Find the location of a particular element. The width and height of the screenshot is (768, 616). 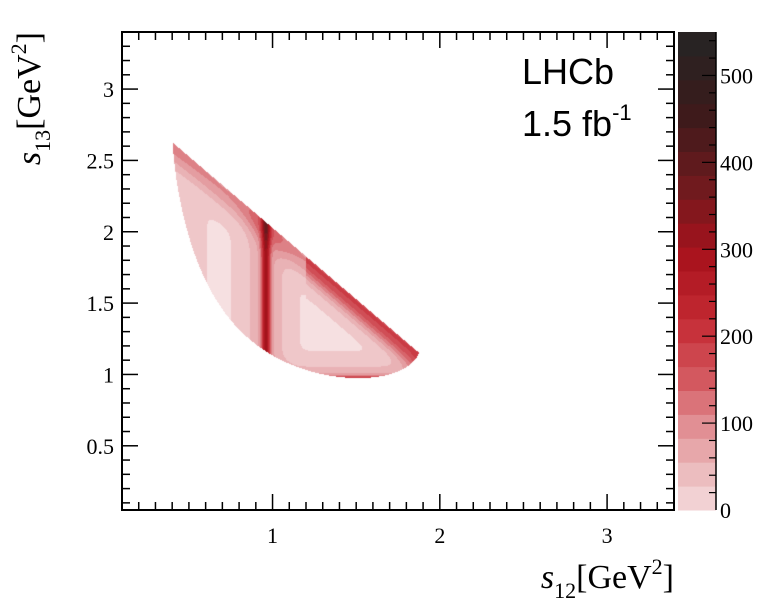

y-axis-subscript: 13 is located at coordinates (42, 141).